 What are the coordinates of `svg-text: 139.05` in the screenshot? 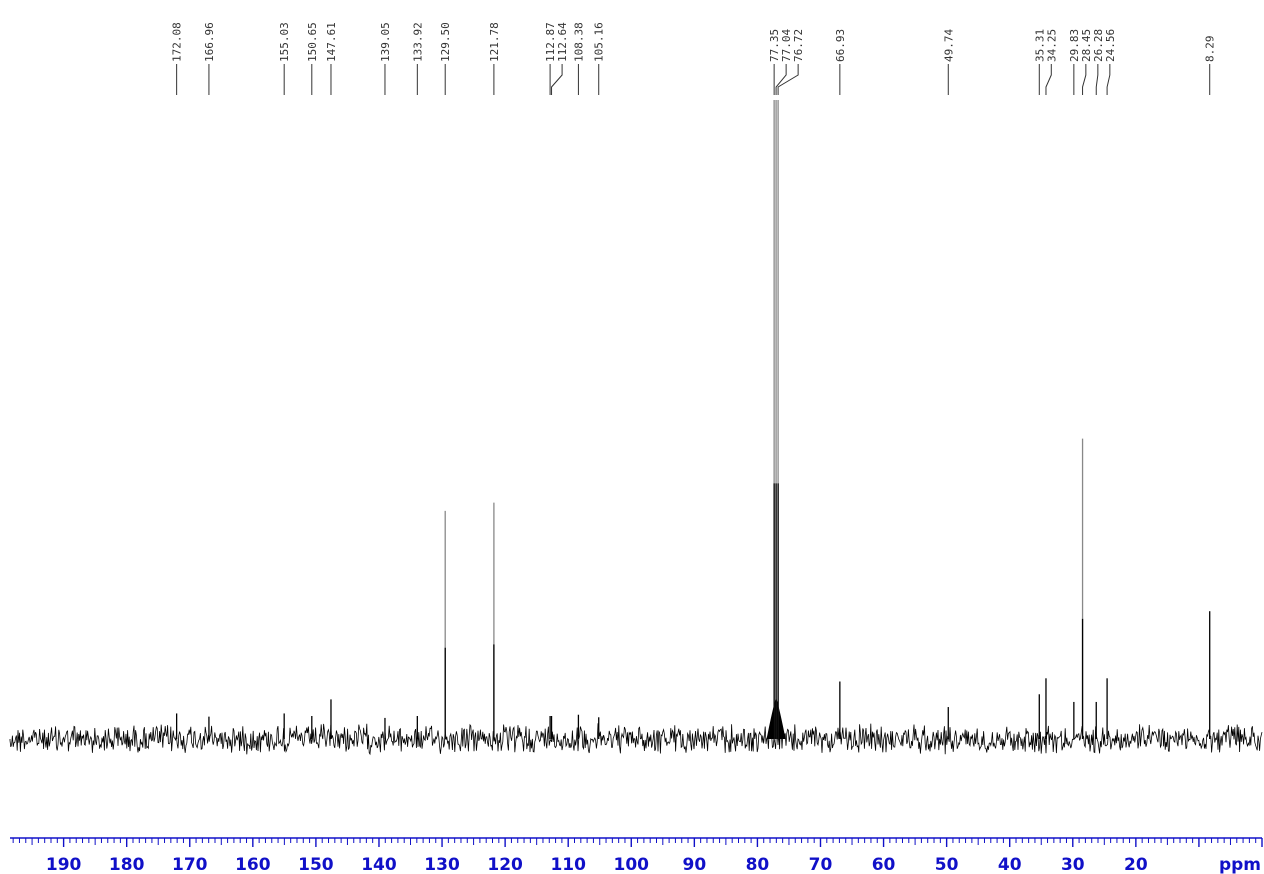 It's located at (385, 42).